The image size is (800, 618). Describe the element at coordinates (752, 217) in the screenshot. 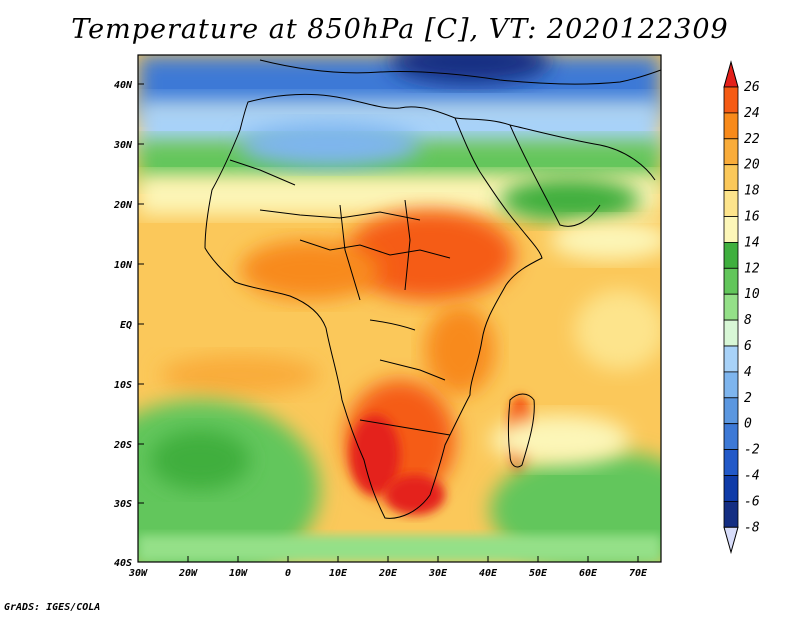

I see `colorbar-label: 16` at that location.